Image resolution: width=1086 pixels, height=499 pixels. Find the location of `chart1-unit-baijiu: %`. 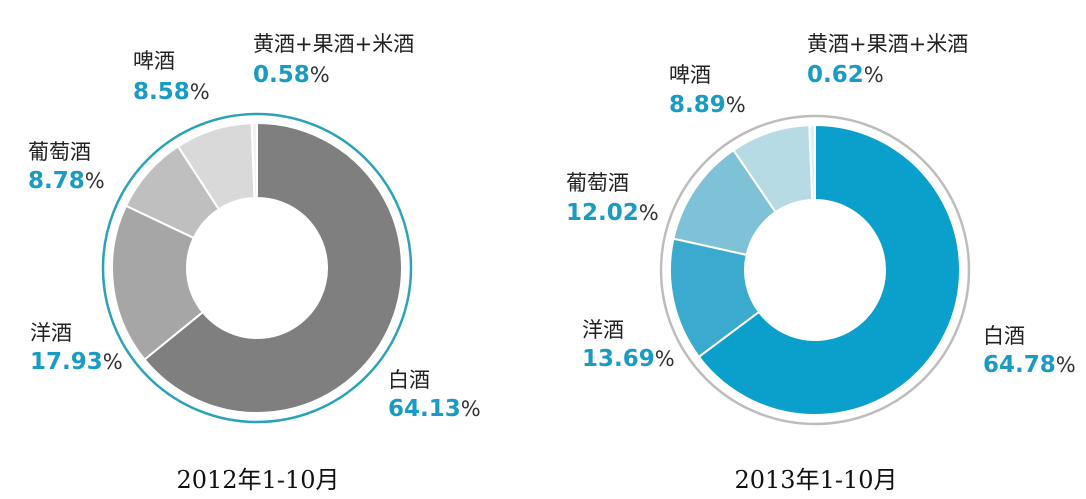

chart1-unit-baijiu: % is located at coordinates (470, 409).